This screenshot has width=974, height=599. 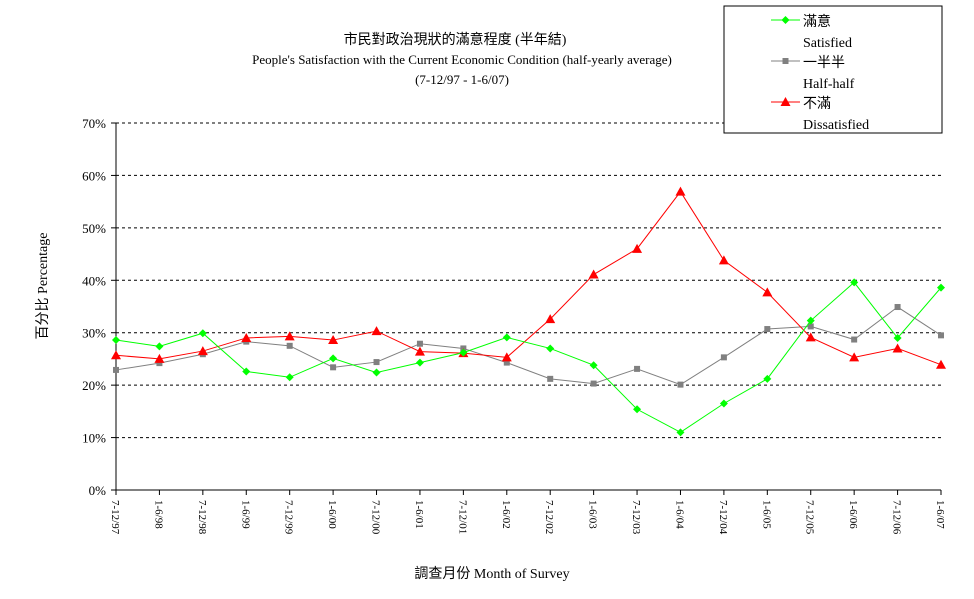 What do you see at coordinates (289, 517) in the screenshot?
I see `x-tick-label: 7-12/99` at bounding box center [289, 517].